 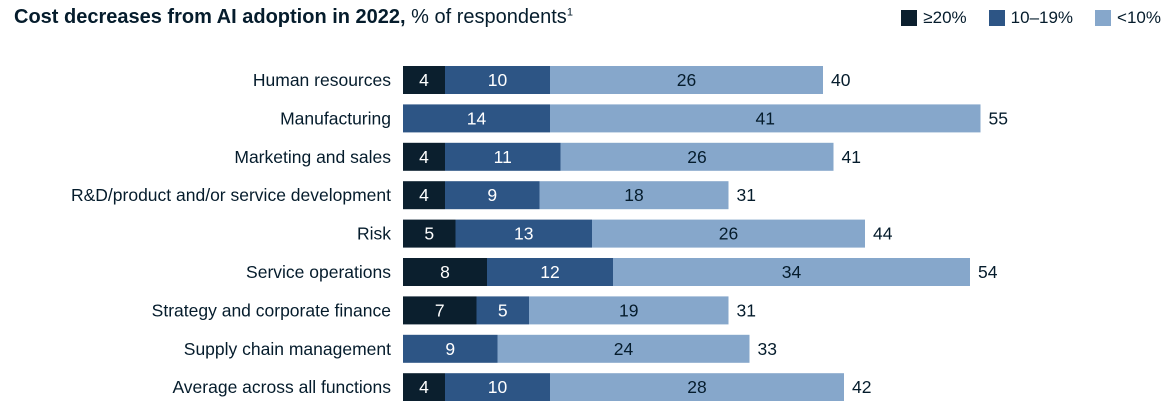 I want to click on bar-value-label: 12, so click(x=549, y=272).